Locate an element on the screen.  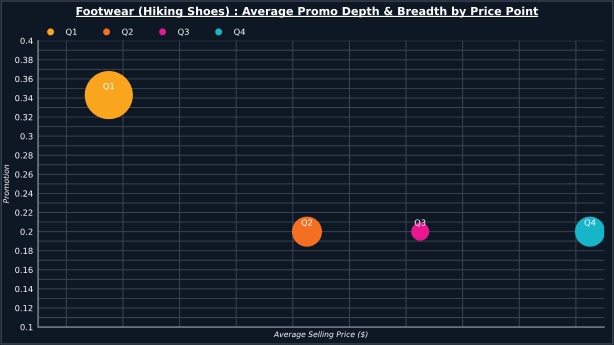
y-tick-label: 0.32 is located at coordinates (23, 117).